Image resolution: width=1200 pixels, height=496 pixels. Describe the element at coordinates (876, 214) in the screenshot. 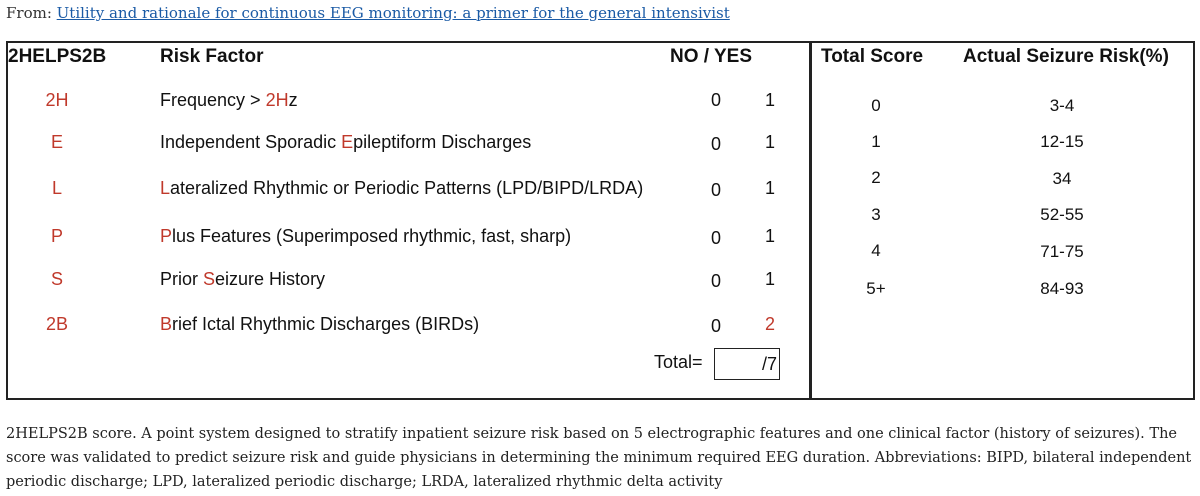

I see `total-score-value: 3` at that location.